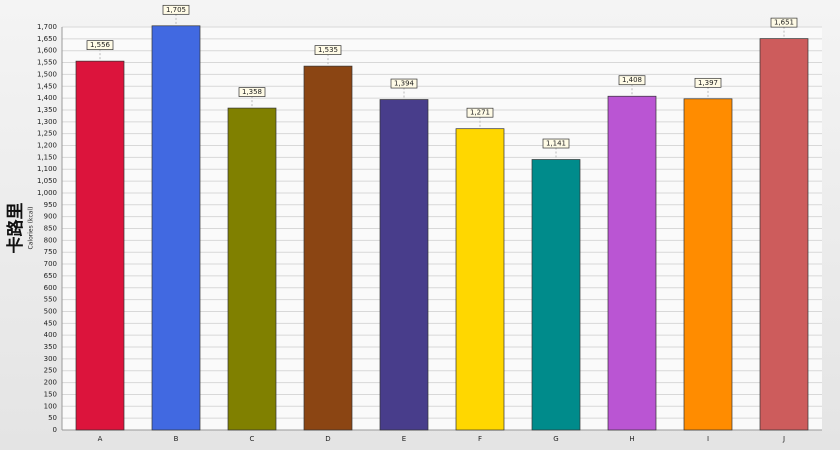  Describe the element at coordinates (631, 439) in the screenshot. I see `x-tick-label: H` at that location.